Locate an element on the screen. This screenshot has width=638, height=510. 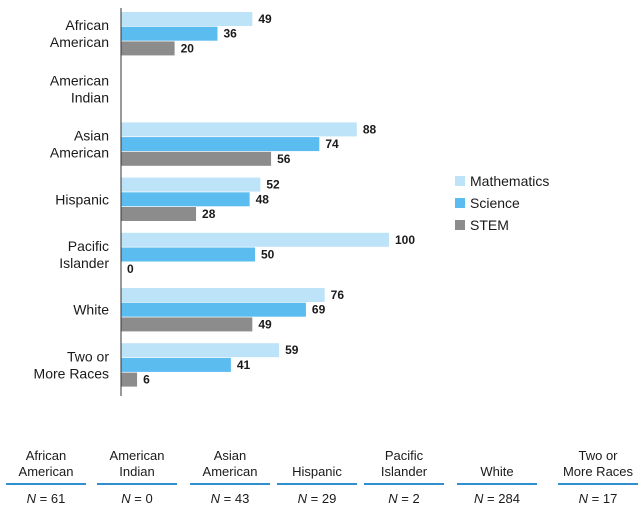
table-header-asian-american: Asian American is located at coordinates (230, 463).